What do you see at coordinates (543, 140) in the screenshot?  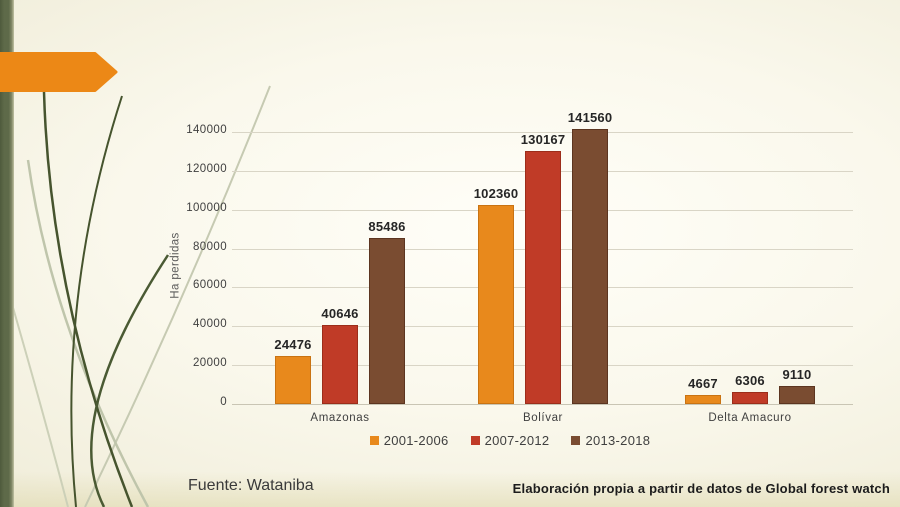 I see `bar-value-label: 130167` at bounding box center [543, 140].